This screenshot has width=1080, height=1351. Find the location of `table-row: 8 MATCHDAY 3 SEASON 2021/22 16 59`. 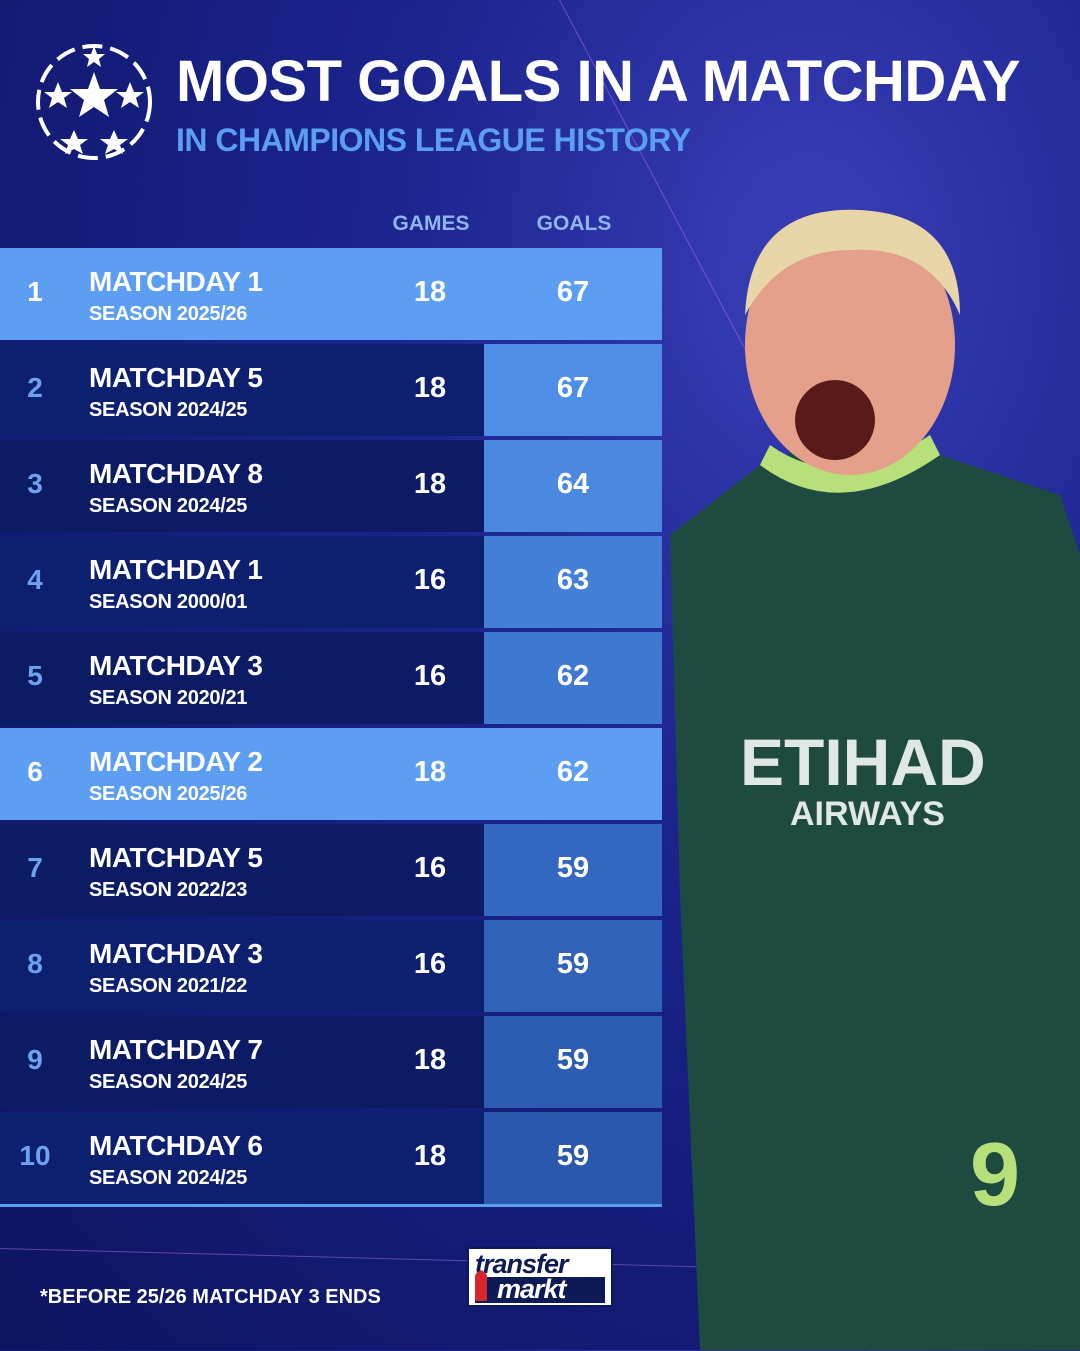

table-row: 8 MATCHDAY 3 SEASON 2021/22 16 59 is located at coordinates (331, 966).